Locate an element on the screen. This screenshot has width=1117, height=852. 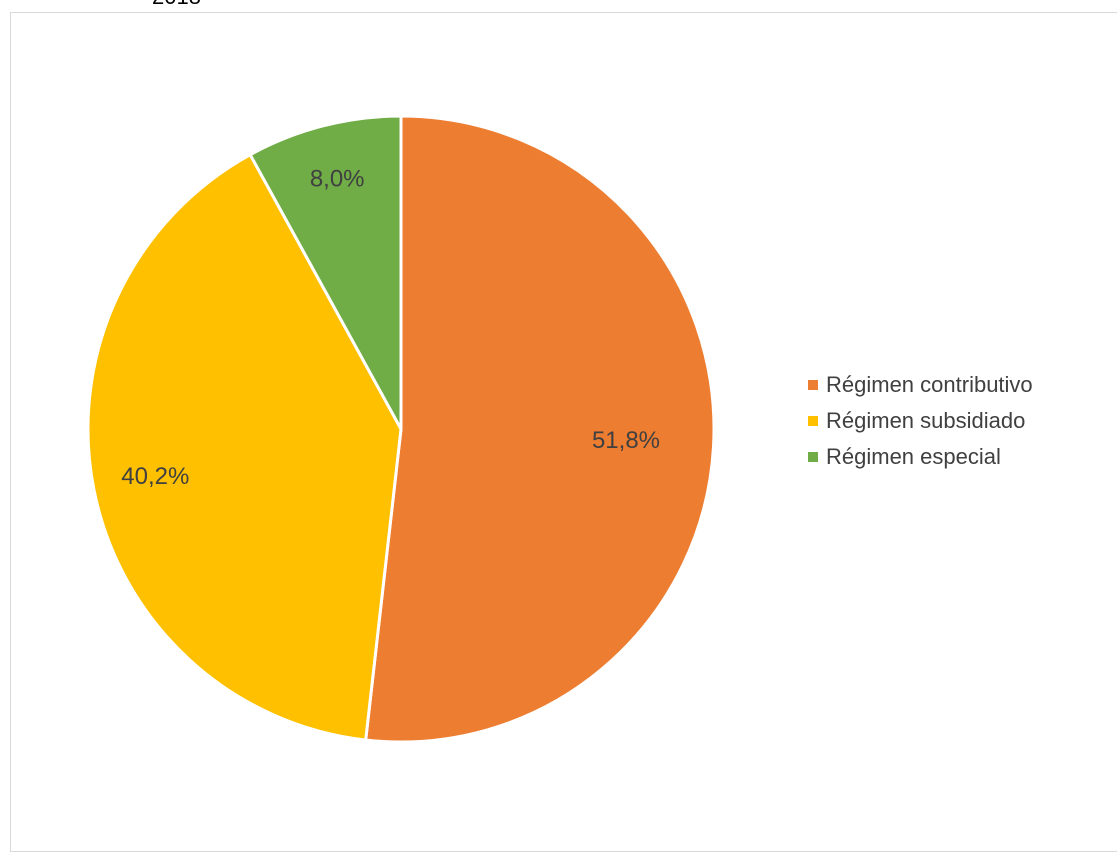
pie-slice is located at coordinates (325, 272).